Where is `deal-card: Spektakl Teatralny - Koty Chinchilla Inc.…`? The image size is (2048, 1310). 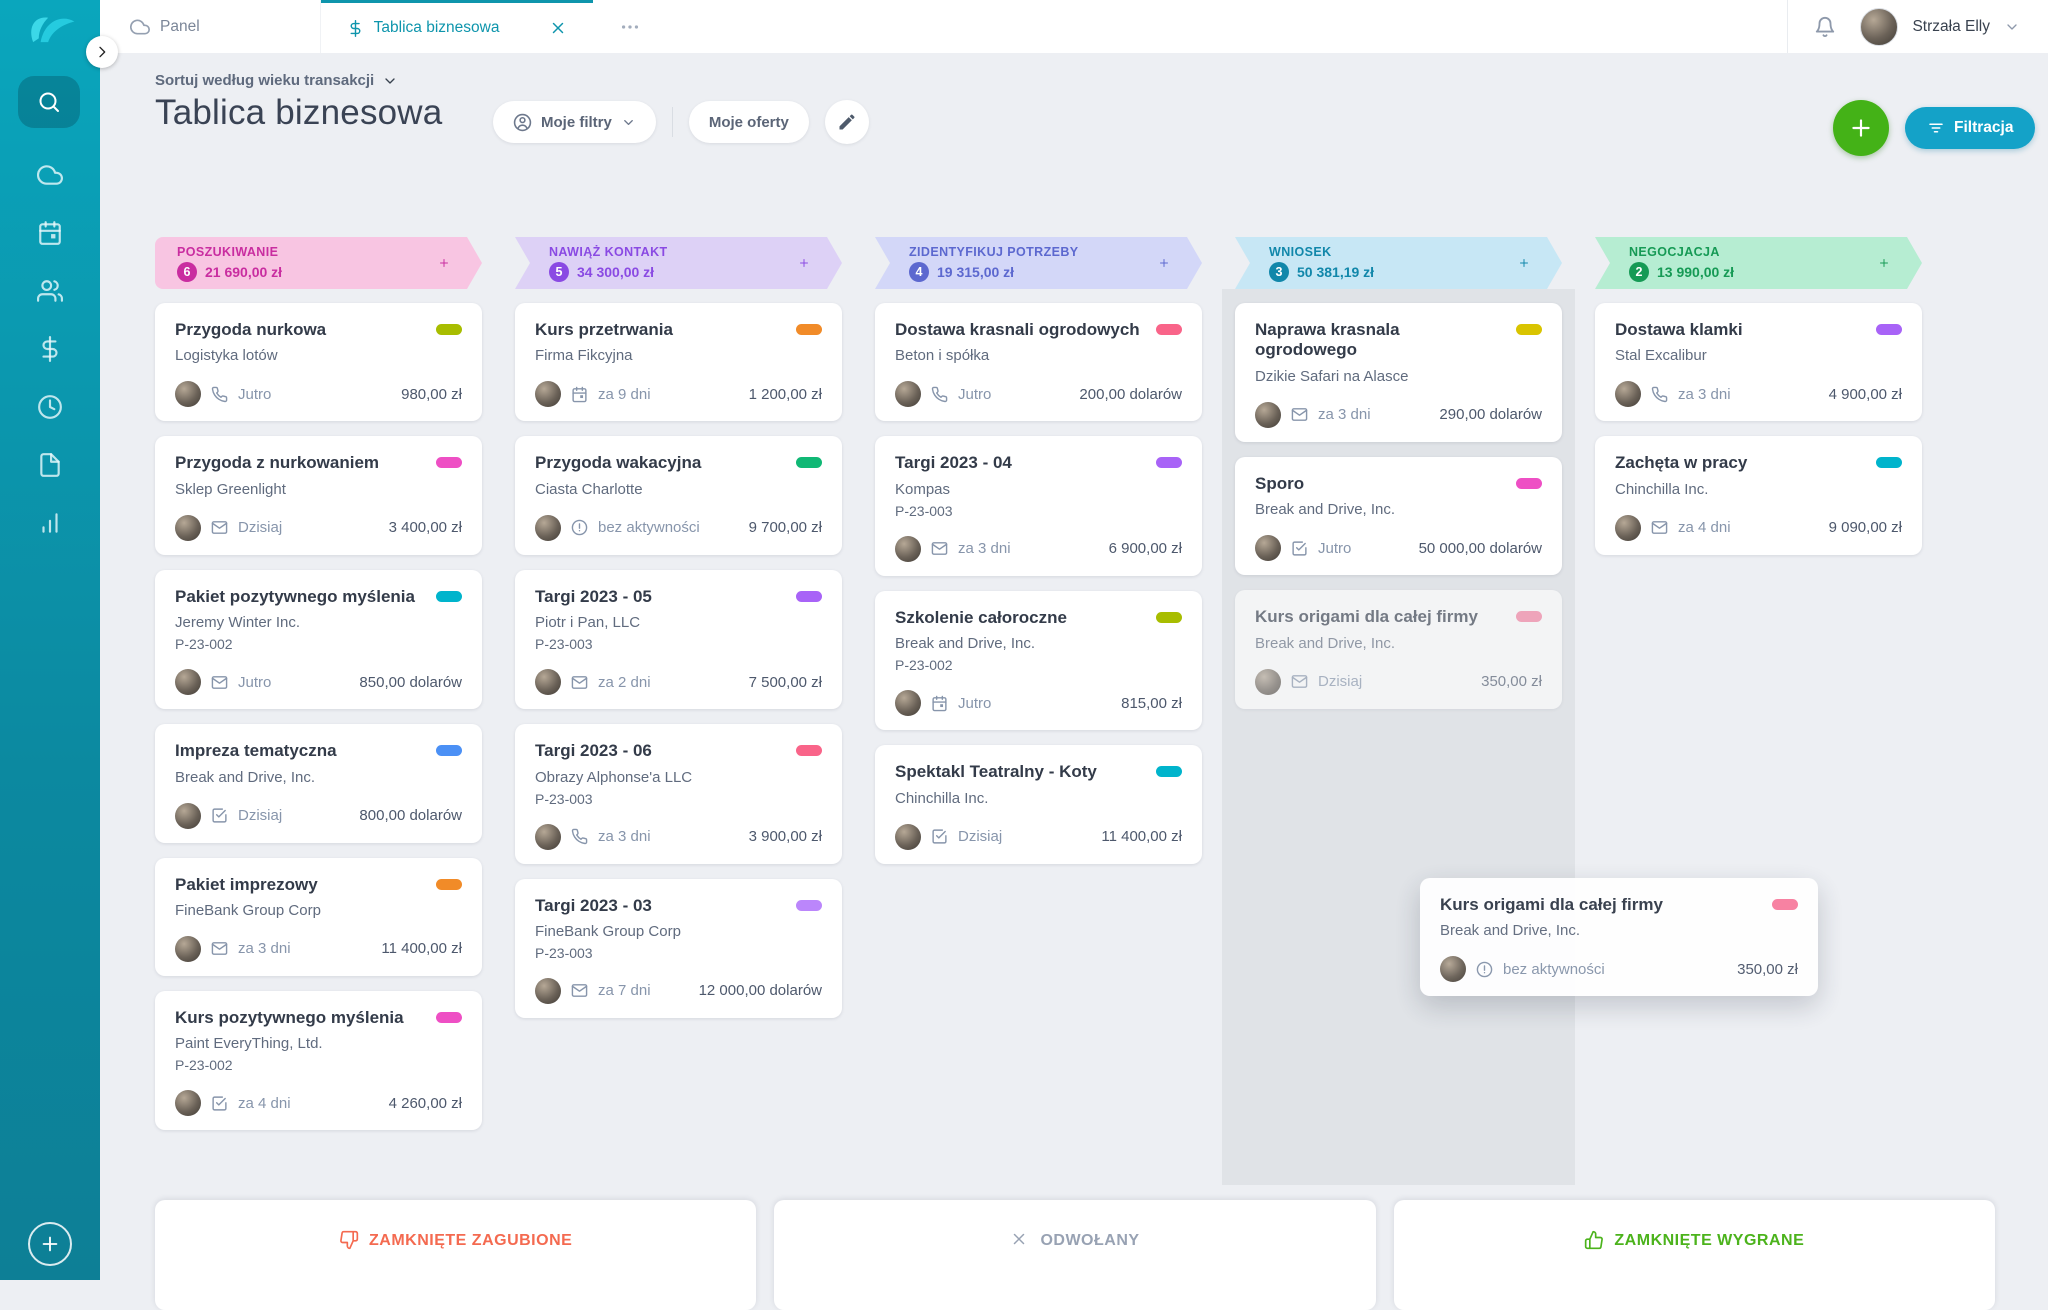 deal-card: Spektakl Teatralny - Koty Chinchilla Inc.… is located at coordinates (1038, 804).